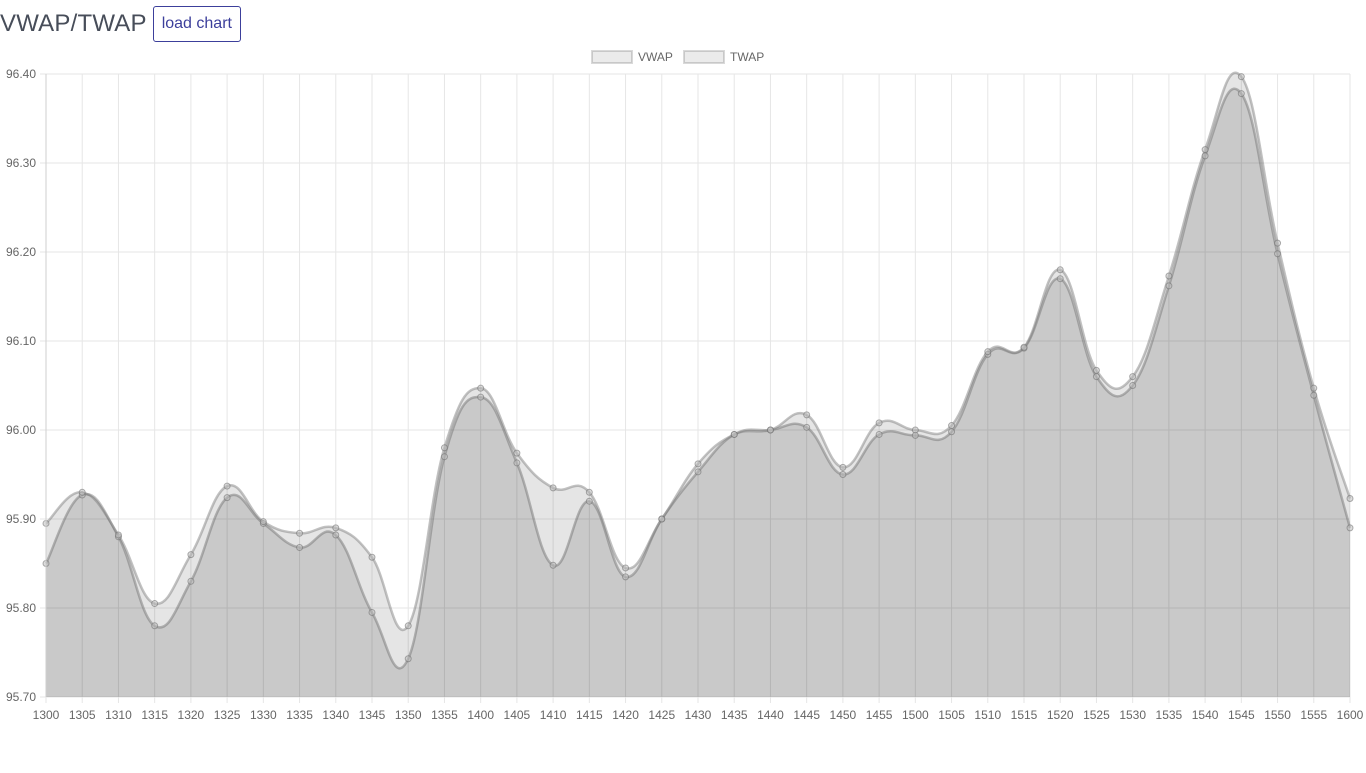 This screenshot has width=1366, height=773. I want to click on x-tick-label: 1545, so click(1241, 715).